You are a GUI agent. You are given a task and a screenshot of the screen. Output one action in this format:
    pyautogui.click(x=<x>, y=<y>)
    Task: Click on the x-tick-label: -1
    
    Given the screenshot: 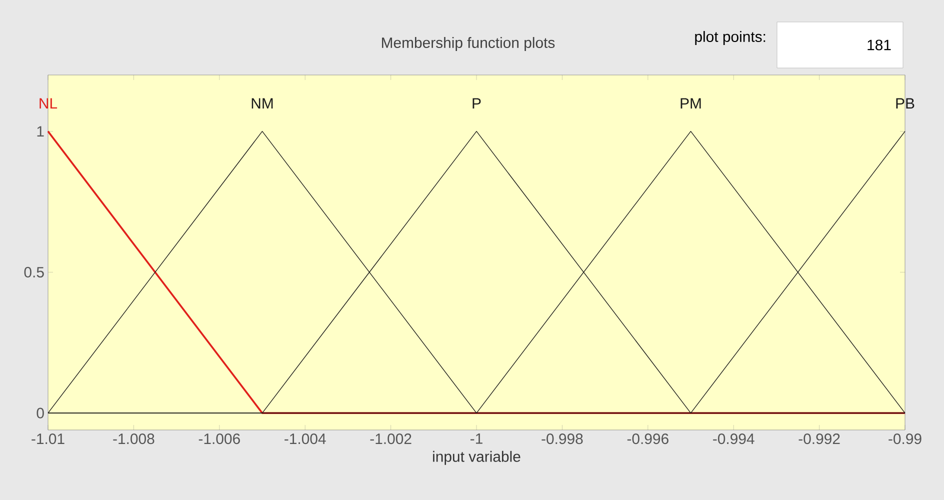 What is the action you would take?
    pyautogui.click(x=476, y=439)
    